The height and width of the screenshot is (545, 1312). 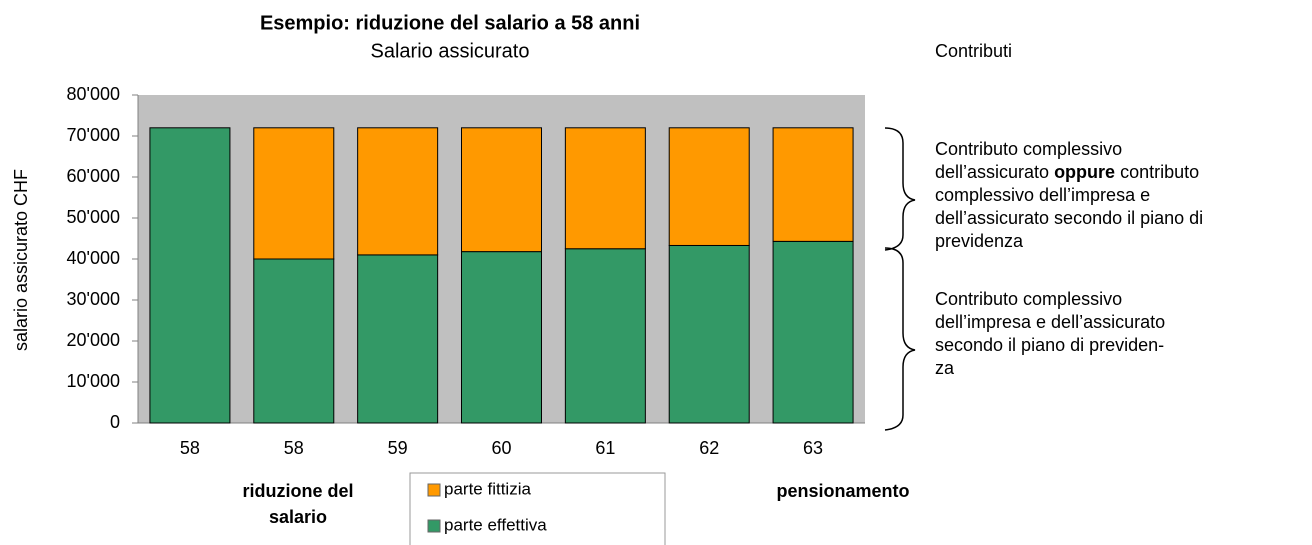 What do you see at coordinates (297, 491) in the screenshot?
I see `bottom-label: riduzione del` at bounding box center [297, 491].